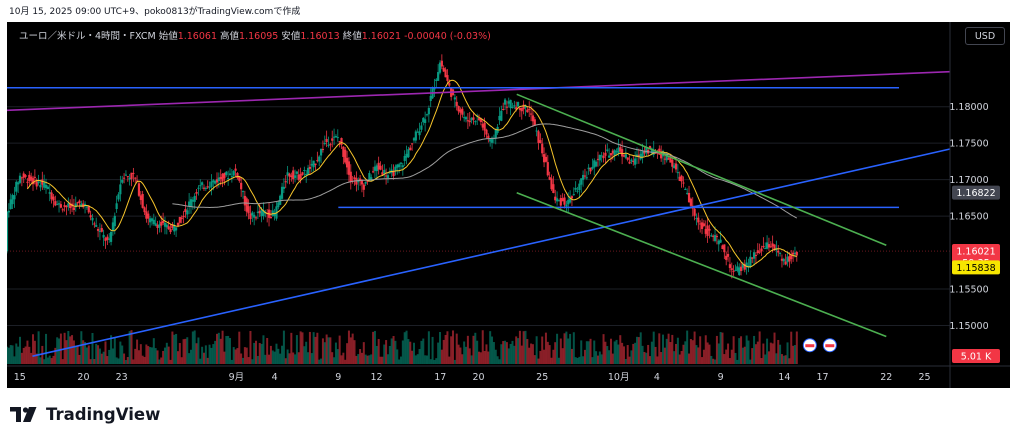 The height and width of the screenshot is (441, 1024). Describe the element at coordinates (976, 357) in the screenshot. I see `volume-label: 5.01 K` at that location.